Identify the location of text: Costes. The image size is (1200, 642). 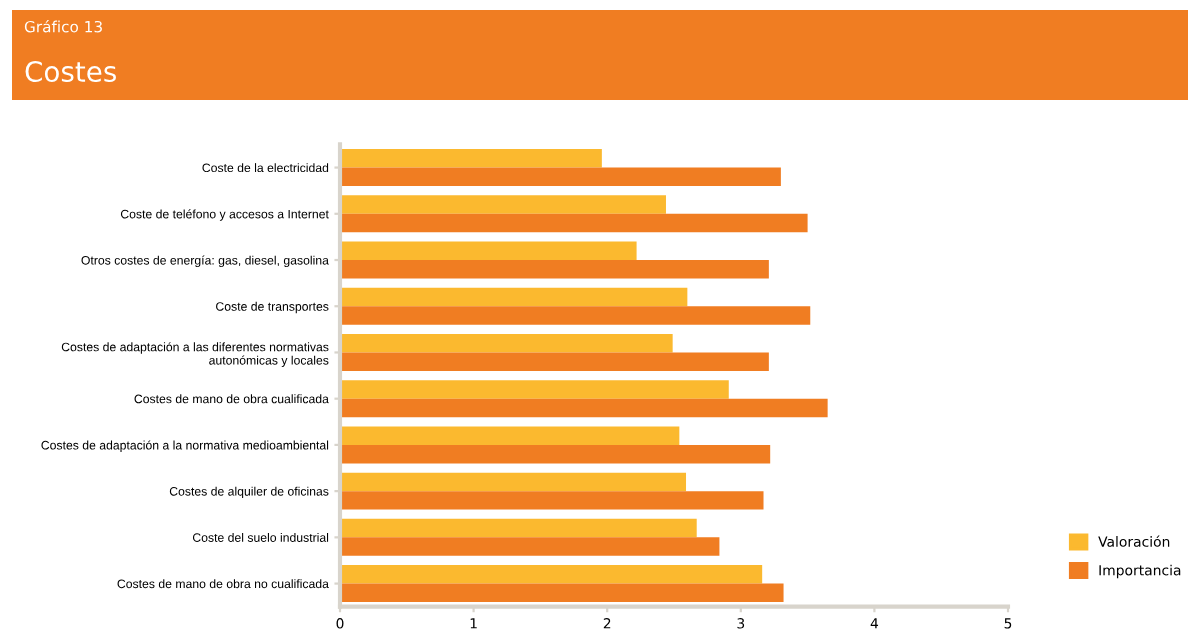
(70, 72).